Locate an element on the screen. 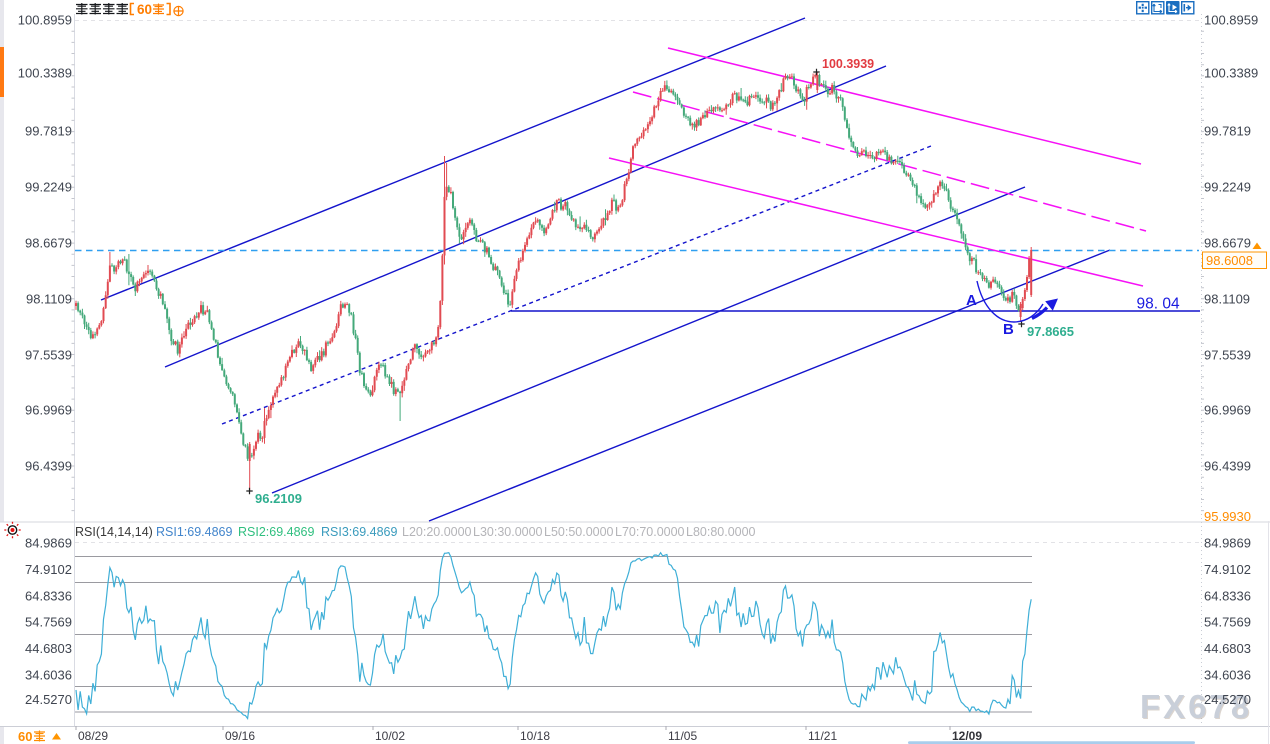  svg-text: 08/29 is located at coordinates (93, 736).